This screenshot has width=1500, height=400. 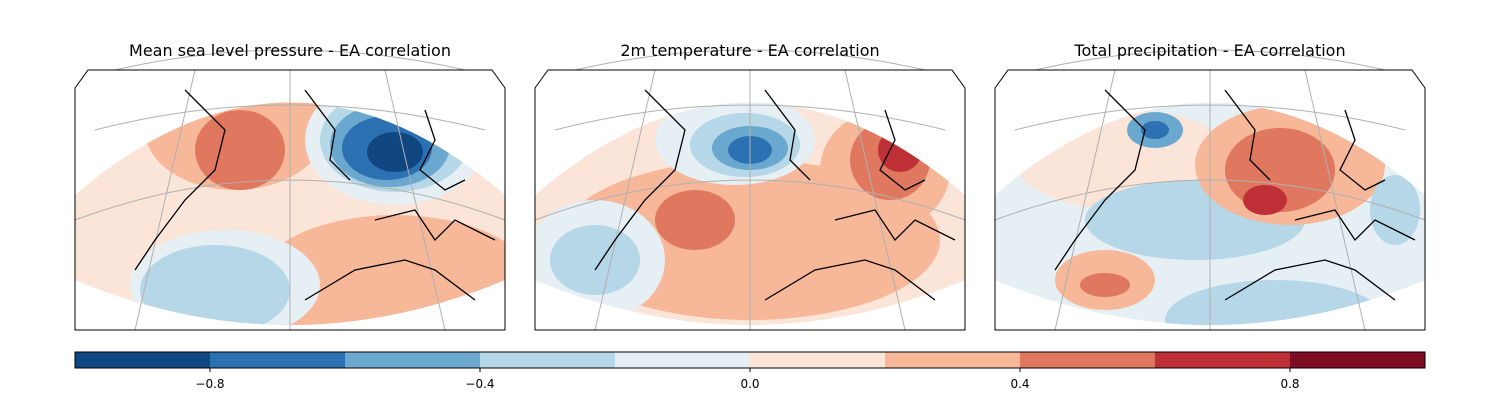 I want to click on tick-label: −0.8, so click(x=209, y=384).